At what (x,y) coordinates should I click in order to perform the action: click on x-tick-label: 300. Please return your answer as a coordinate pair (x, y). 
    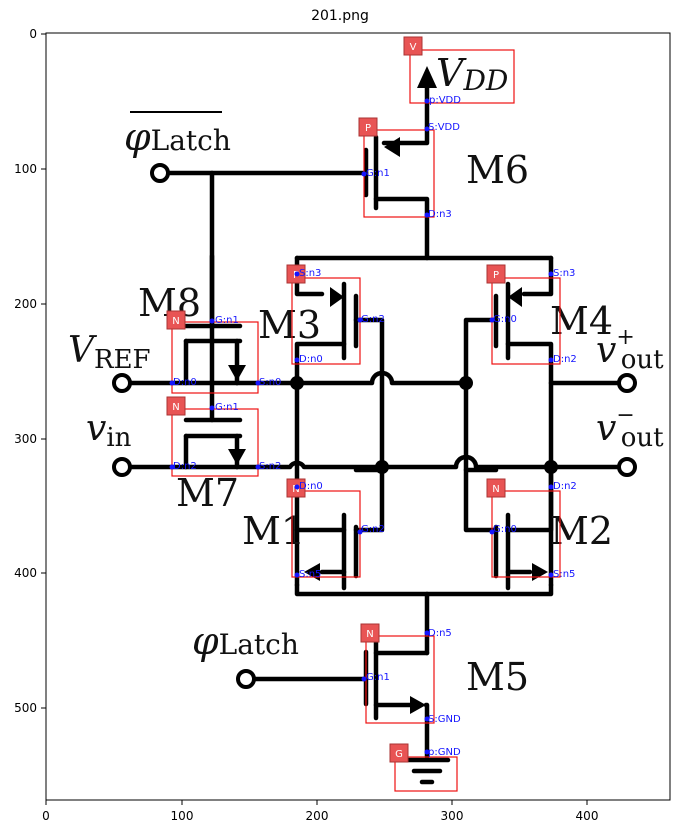
    Looking at the image, I should click on (452, 816).